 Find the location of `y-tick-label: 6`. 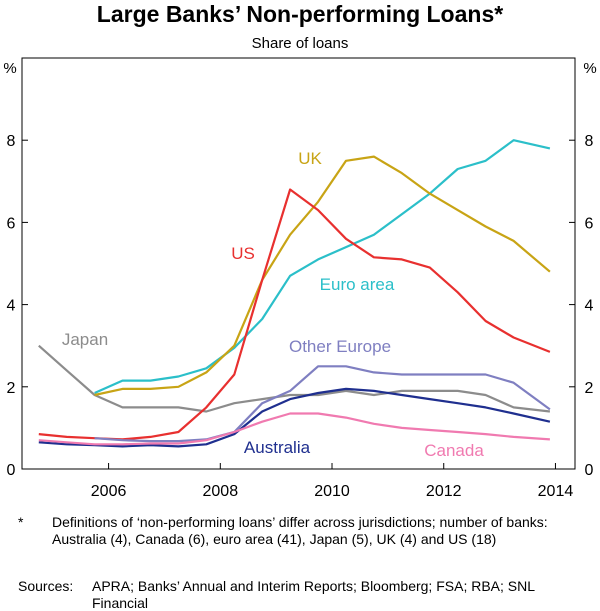

y-tick-label: 6 is located at coordinates (11, 223).